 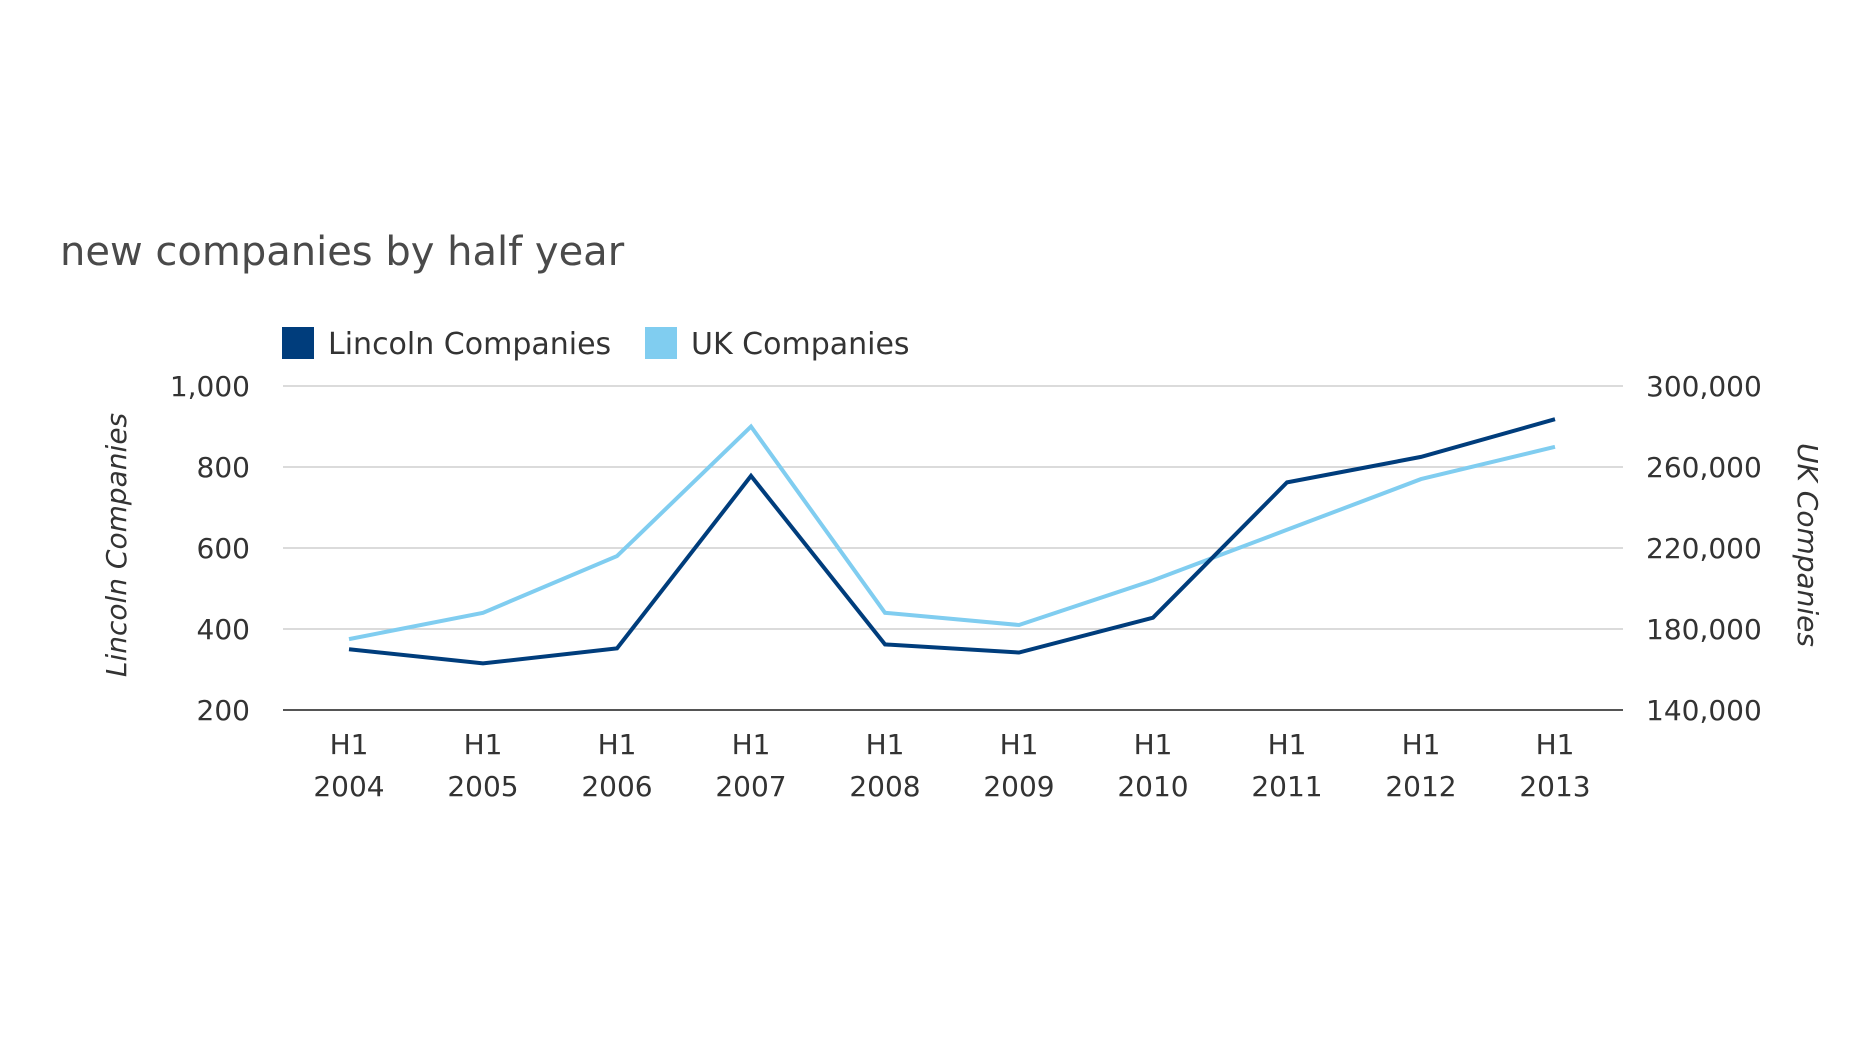 I want to click on x-tick-line: 2007, so click(x=750, y=786).